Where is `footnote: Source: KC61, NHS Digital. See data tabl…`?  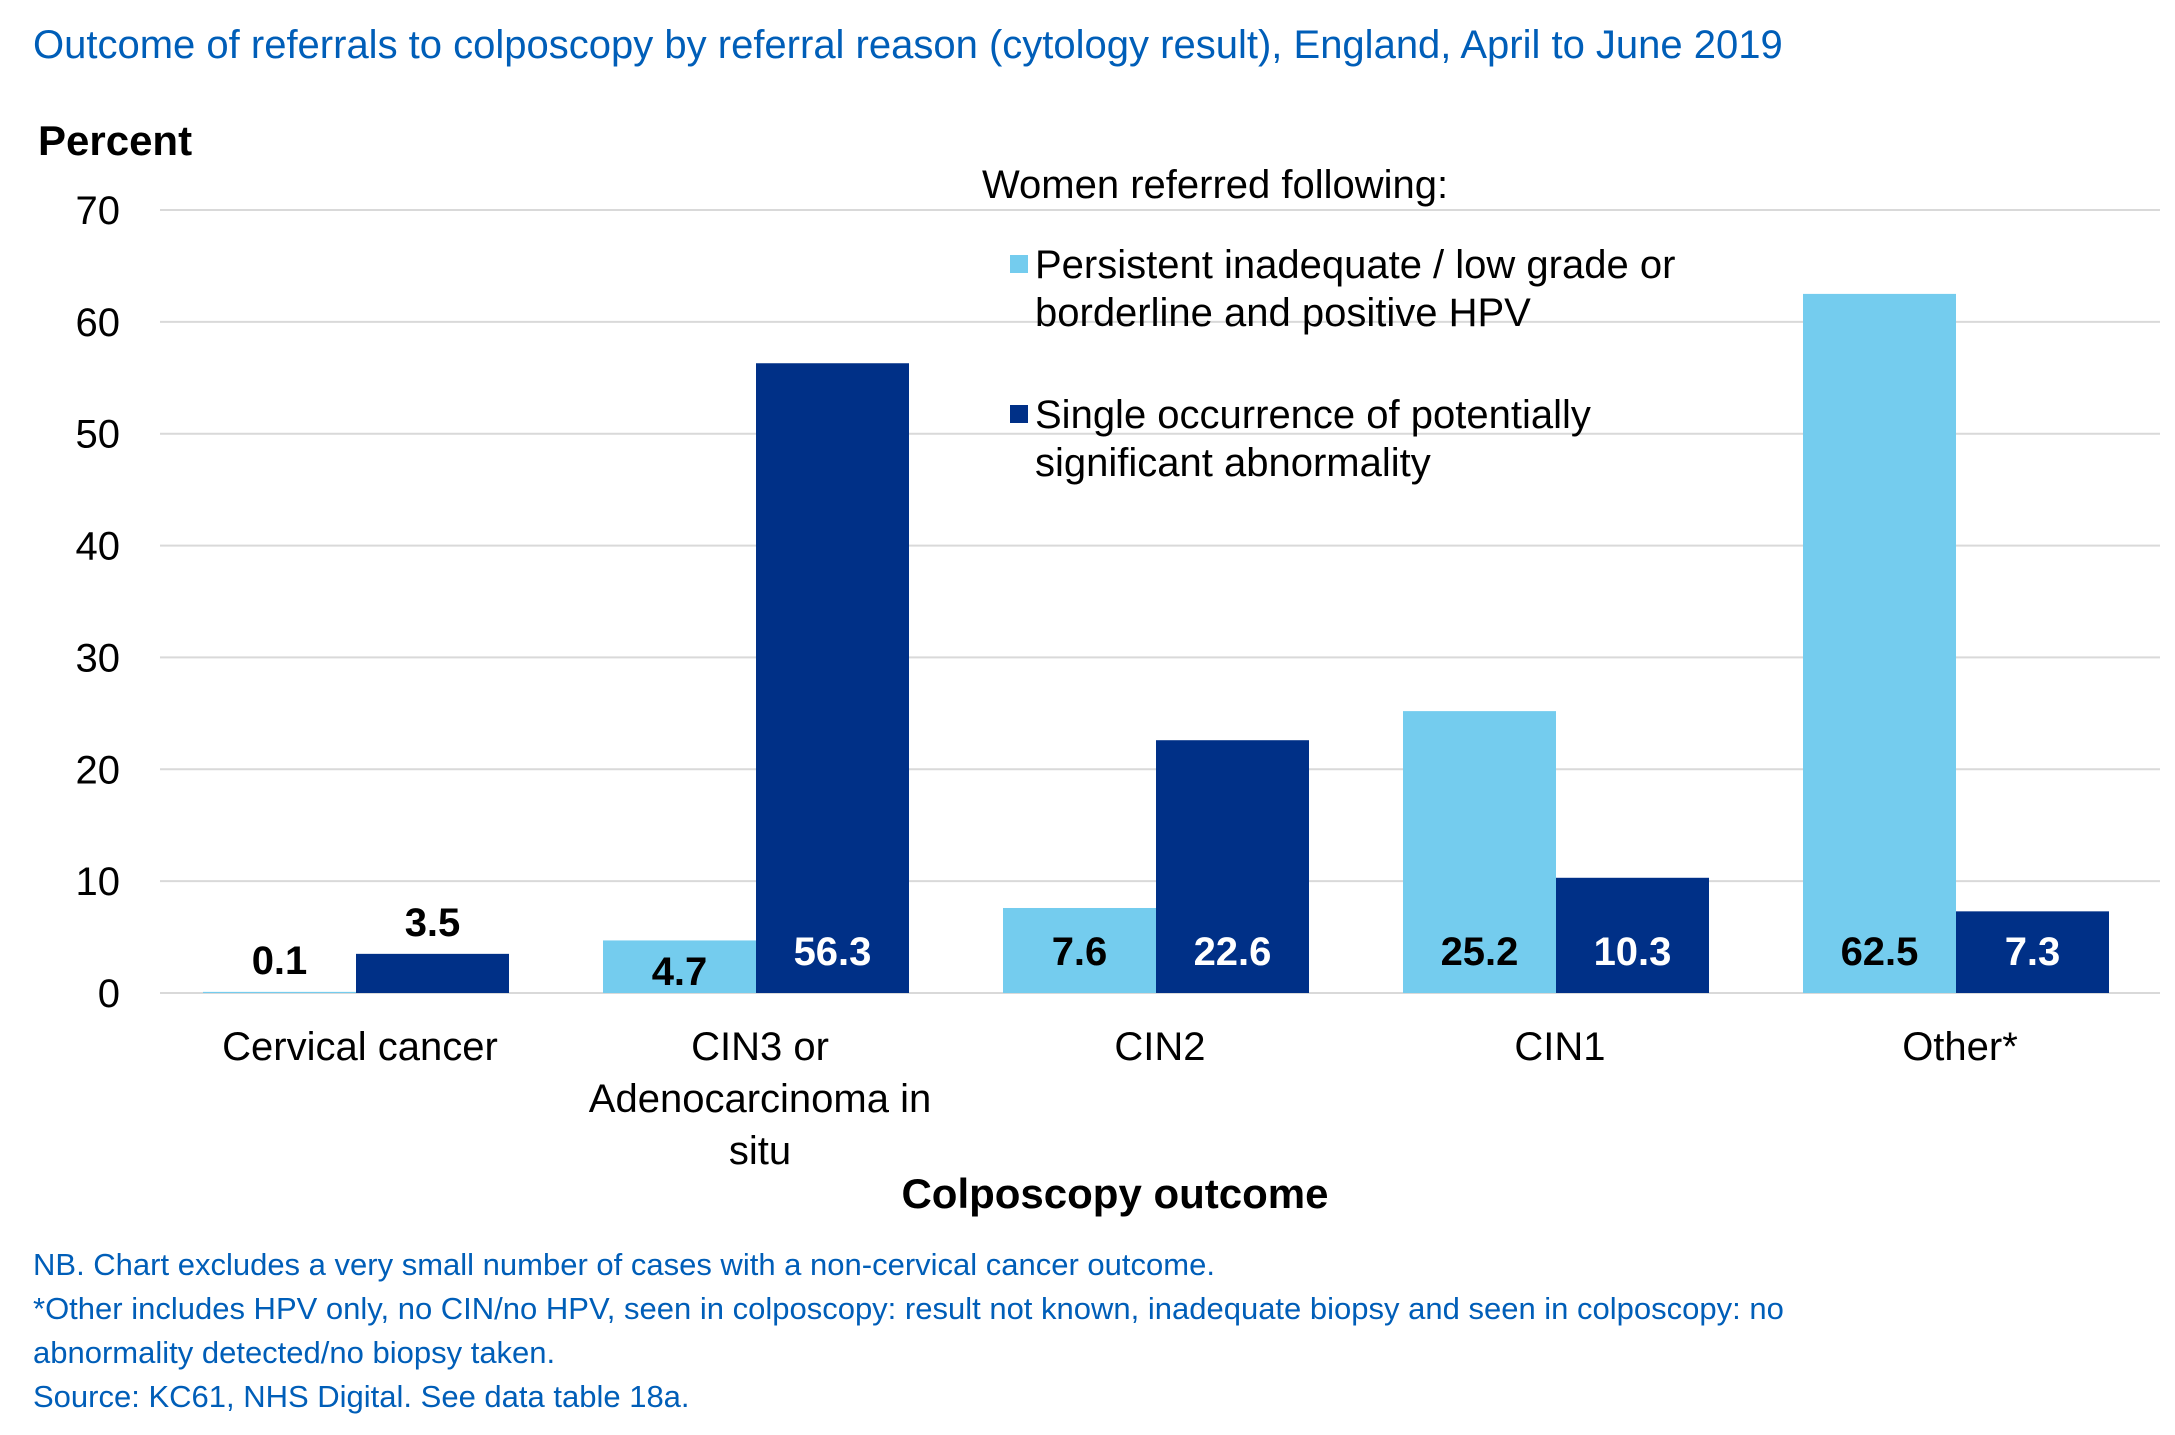 footnote: Source: KC61, NHS Digital. See data tabl… is located at coordinates (361, 1396).